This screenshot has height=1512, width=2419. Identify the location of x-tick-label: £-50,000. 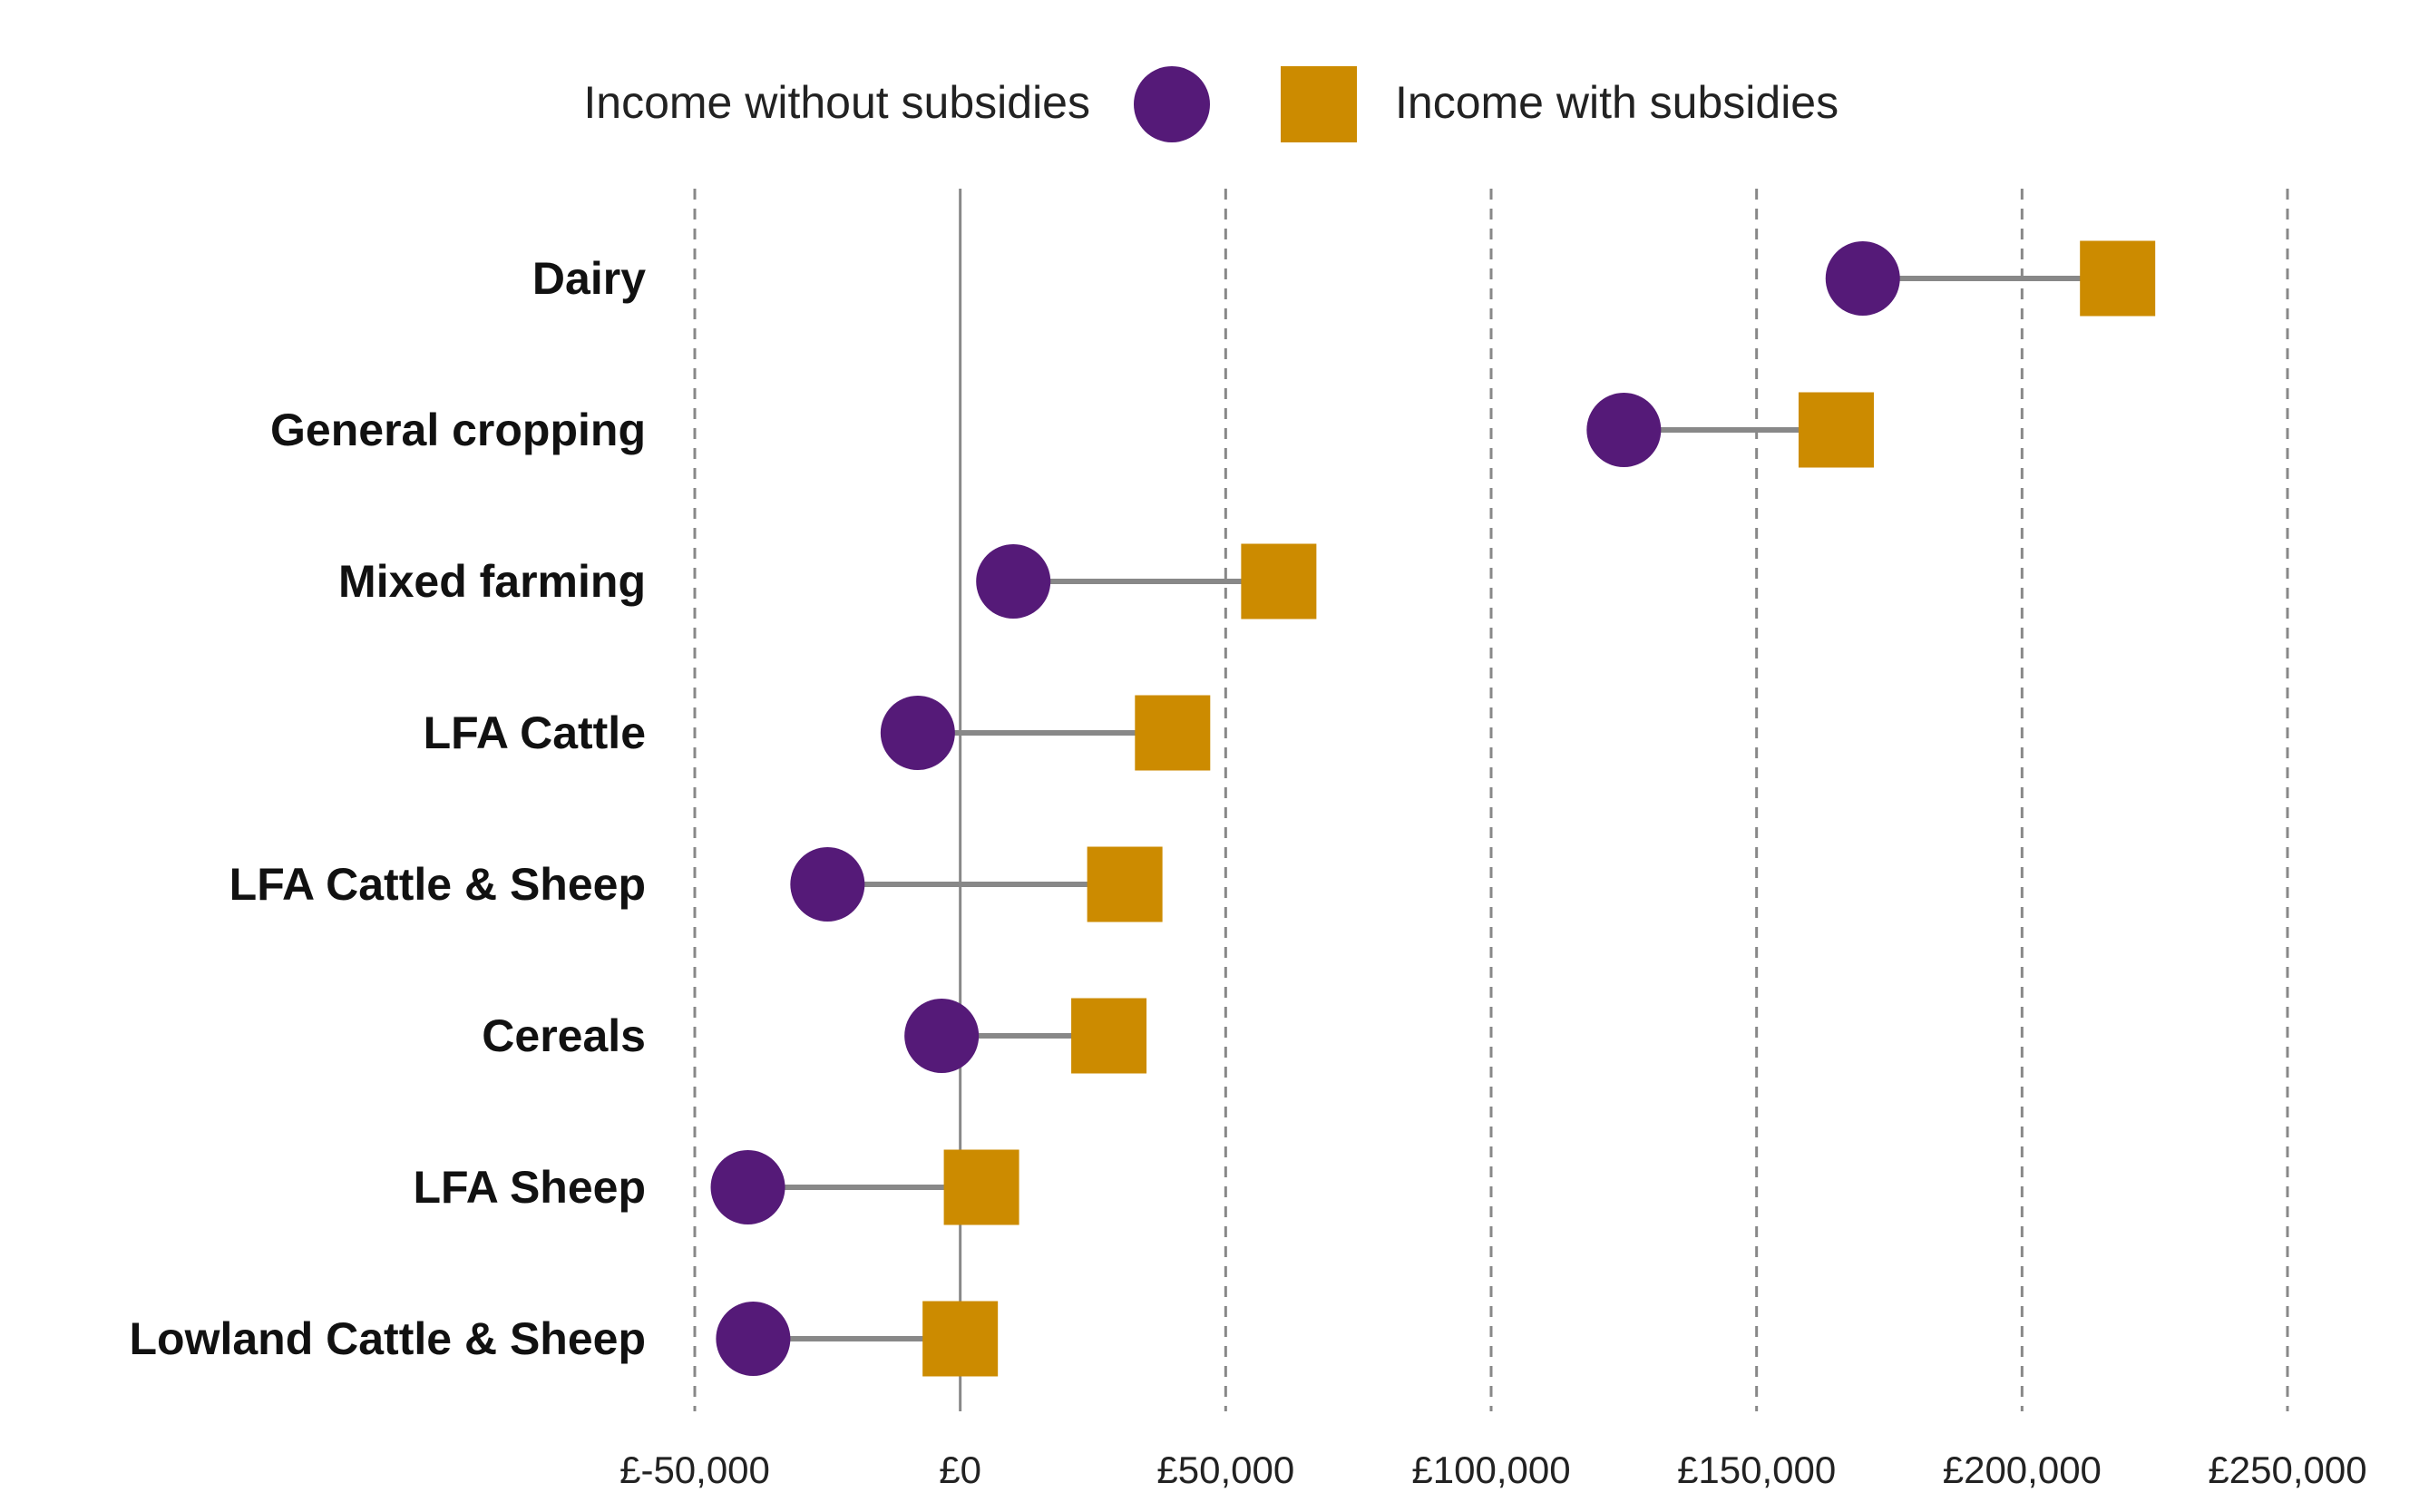
(694, 1470).